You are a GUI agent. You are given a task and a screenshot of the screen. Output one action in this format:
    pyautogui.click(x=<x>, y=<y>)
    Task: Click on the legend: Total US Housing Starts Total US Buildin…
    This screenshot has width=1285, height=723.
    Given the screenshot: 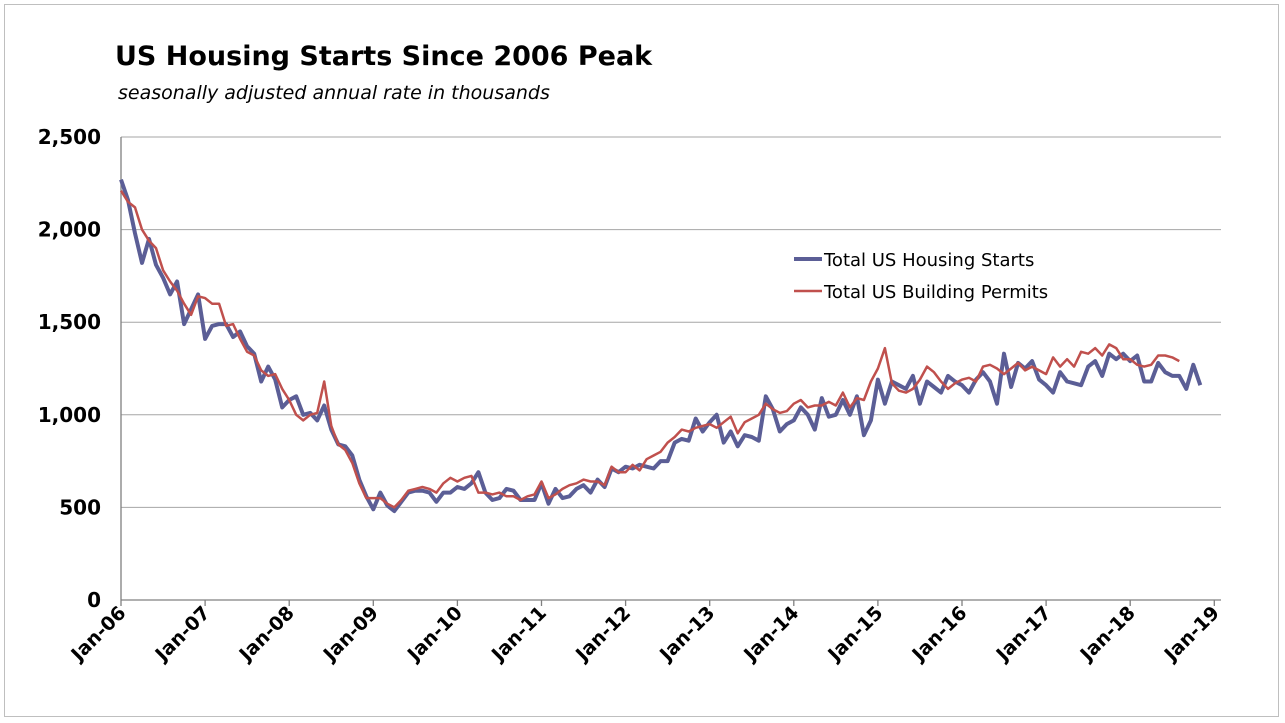 What is the action you would take?
    pyautogui.click(x=921, y=276)
    